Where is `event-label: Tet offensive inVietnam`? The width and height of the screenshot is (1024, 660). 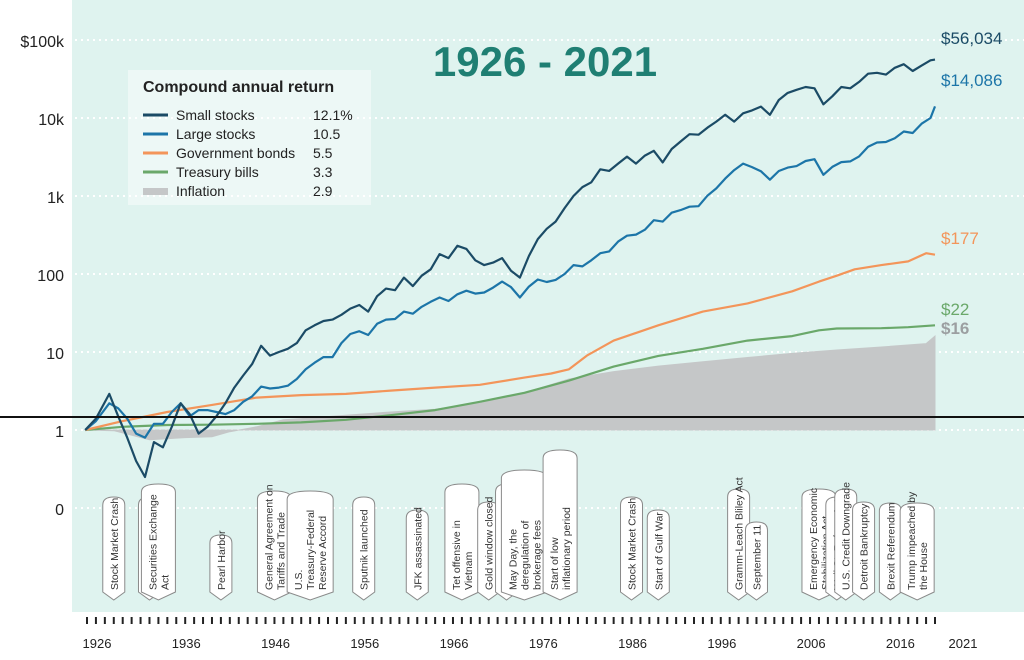 event-label: Tet offensive inVietnam is located at coordinates (463, 555).